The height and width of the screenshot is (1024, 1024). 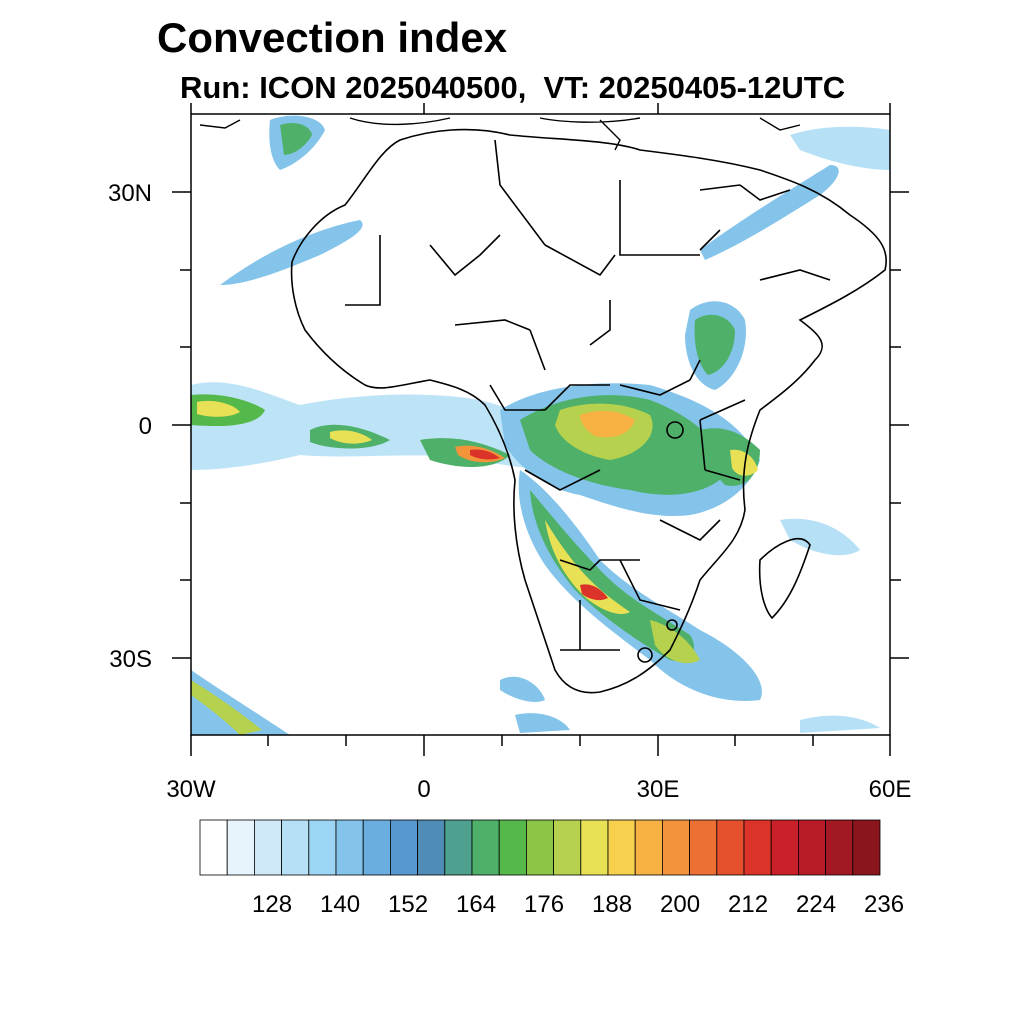 What do you see at coordinates (145, 426) in the screenshot?
I see `lat-label-0: 0` at bounding box center [145, 426].